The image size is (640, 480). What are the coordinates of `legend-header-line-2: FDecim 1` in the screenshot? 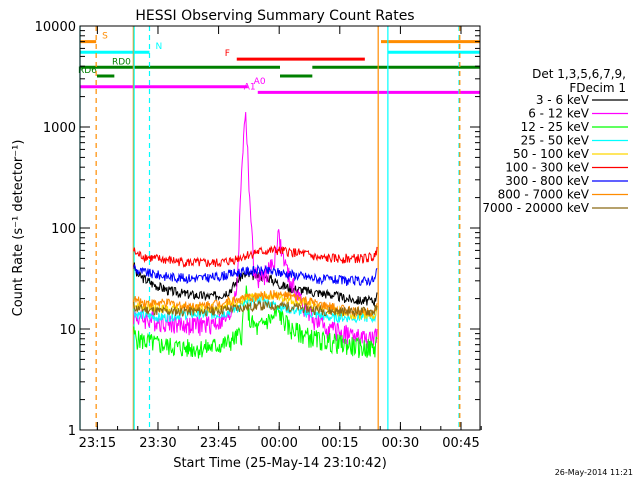 It's located at (597, 88).